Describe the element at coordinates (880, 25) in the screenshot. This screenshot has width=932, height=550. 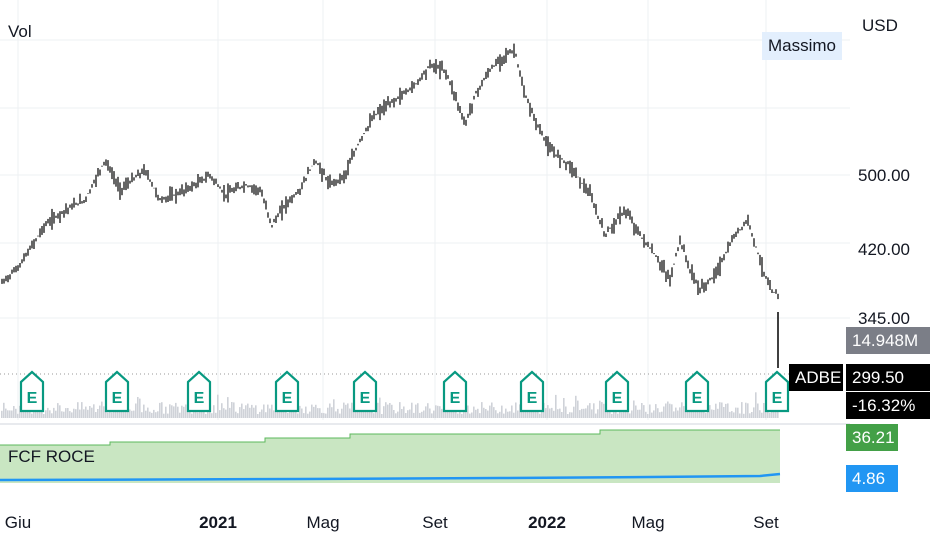
I see `currency-label: USD` at that location.